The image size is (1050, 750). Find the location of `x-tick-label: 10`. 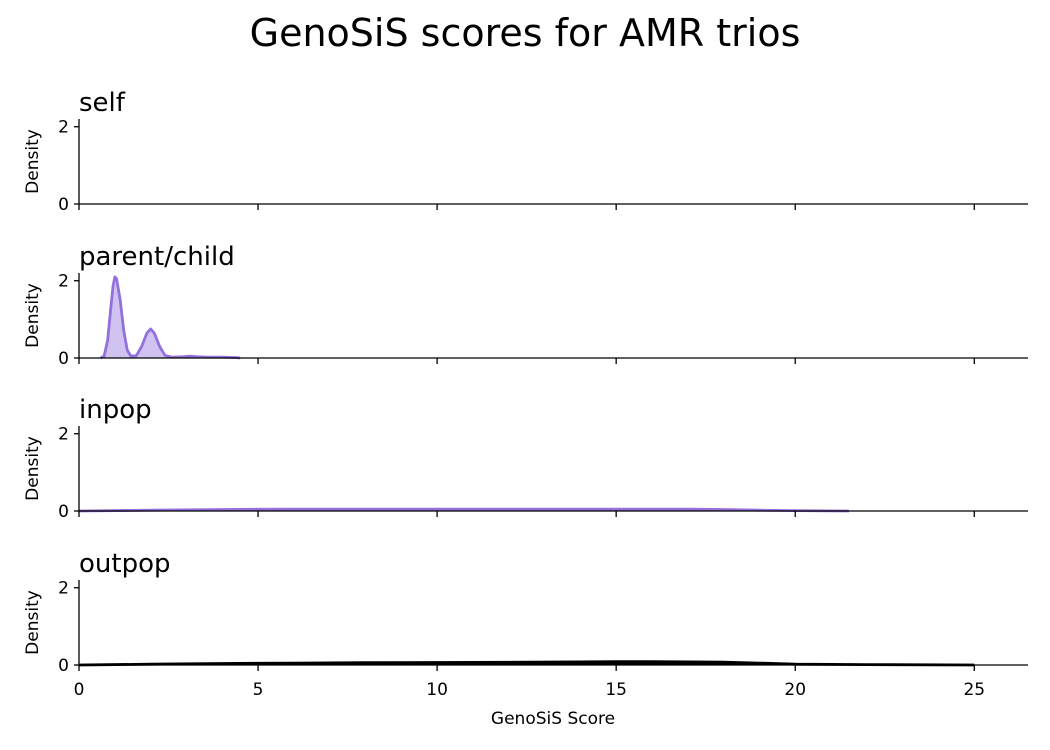

x-tick-label: 10 is located at coordinates (437, 690).